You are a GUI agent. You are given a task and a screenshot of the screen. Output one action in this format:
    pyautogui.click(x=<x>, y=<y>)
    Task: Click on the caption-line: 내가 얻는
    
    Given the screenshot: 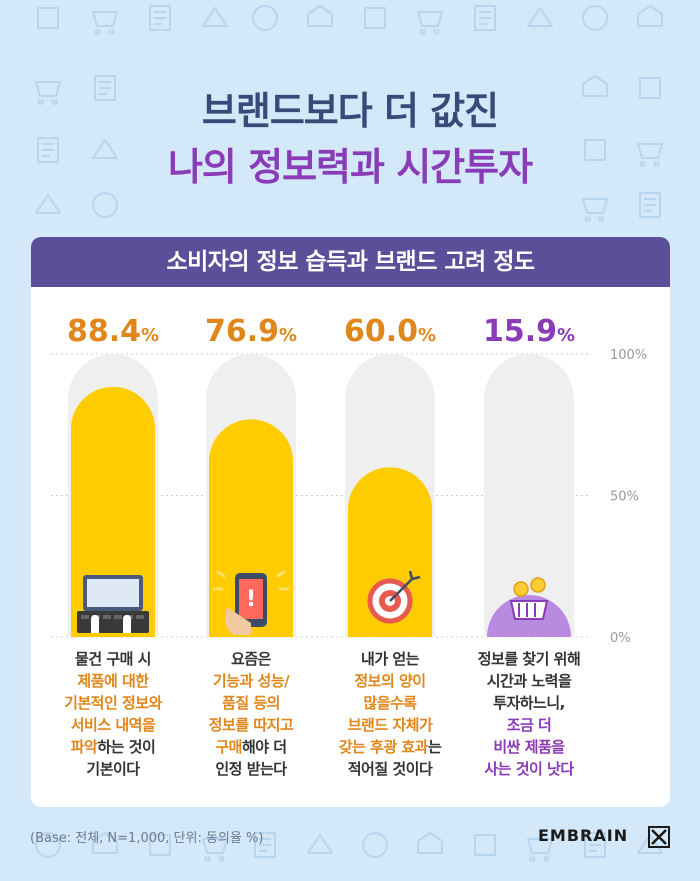 What is the action you would take?
    pyautogui.click(x=390, y=659)
    